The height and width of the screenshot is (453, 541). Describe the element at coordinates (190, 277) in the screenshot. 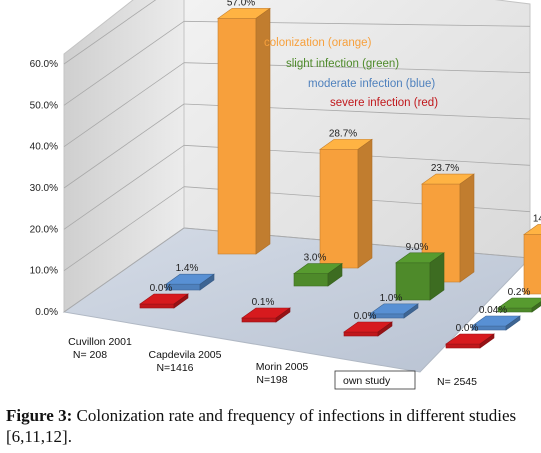

I see `bar-moderate-0: 1.4%` at that location.